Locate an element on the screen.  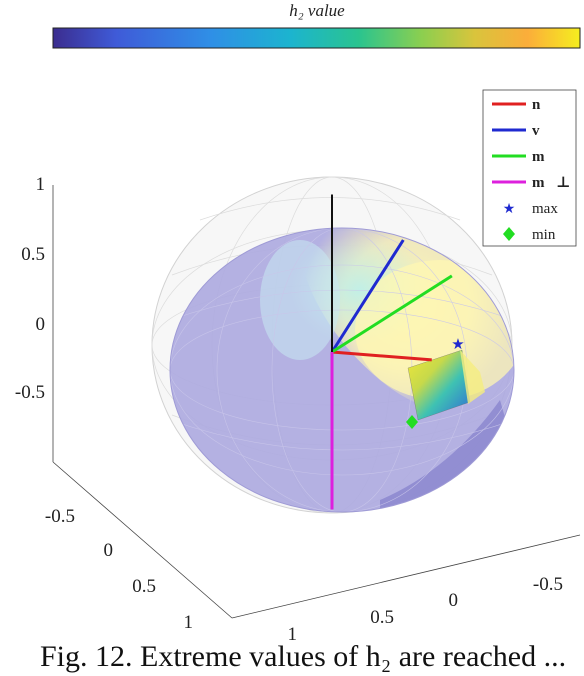
z-tick-label: 1 is located at coordinates (41, 184).